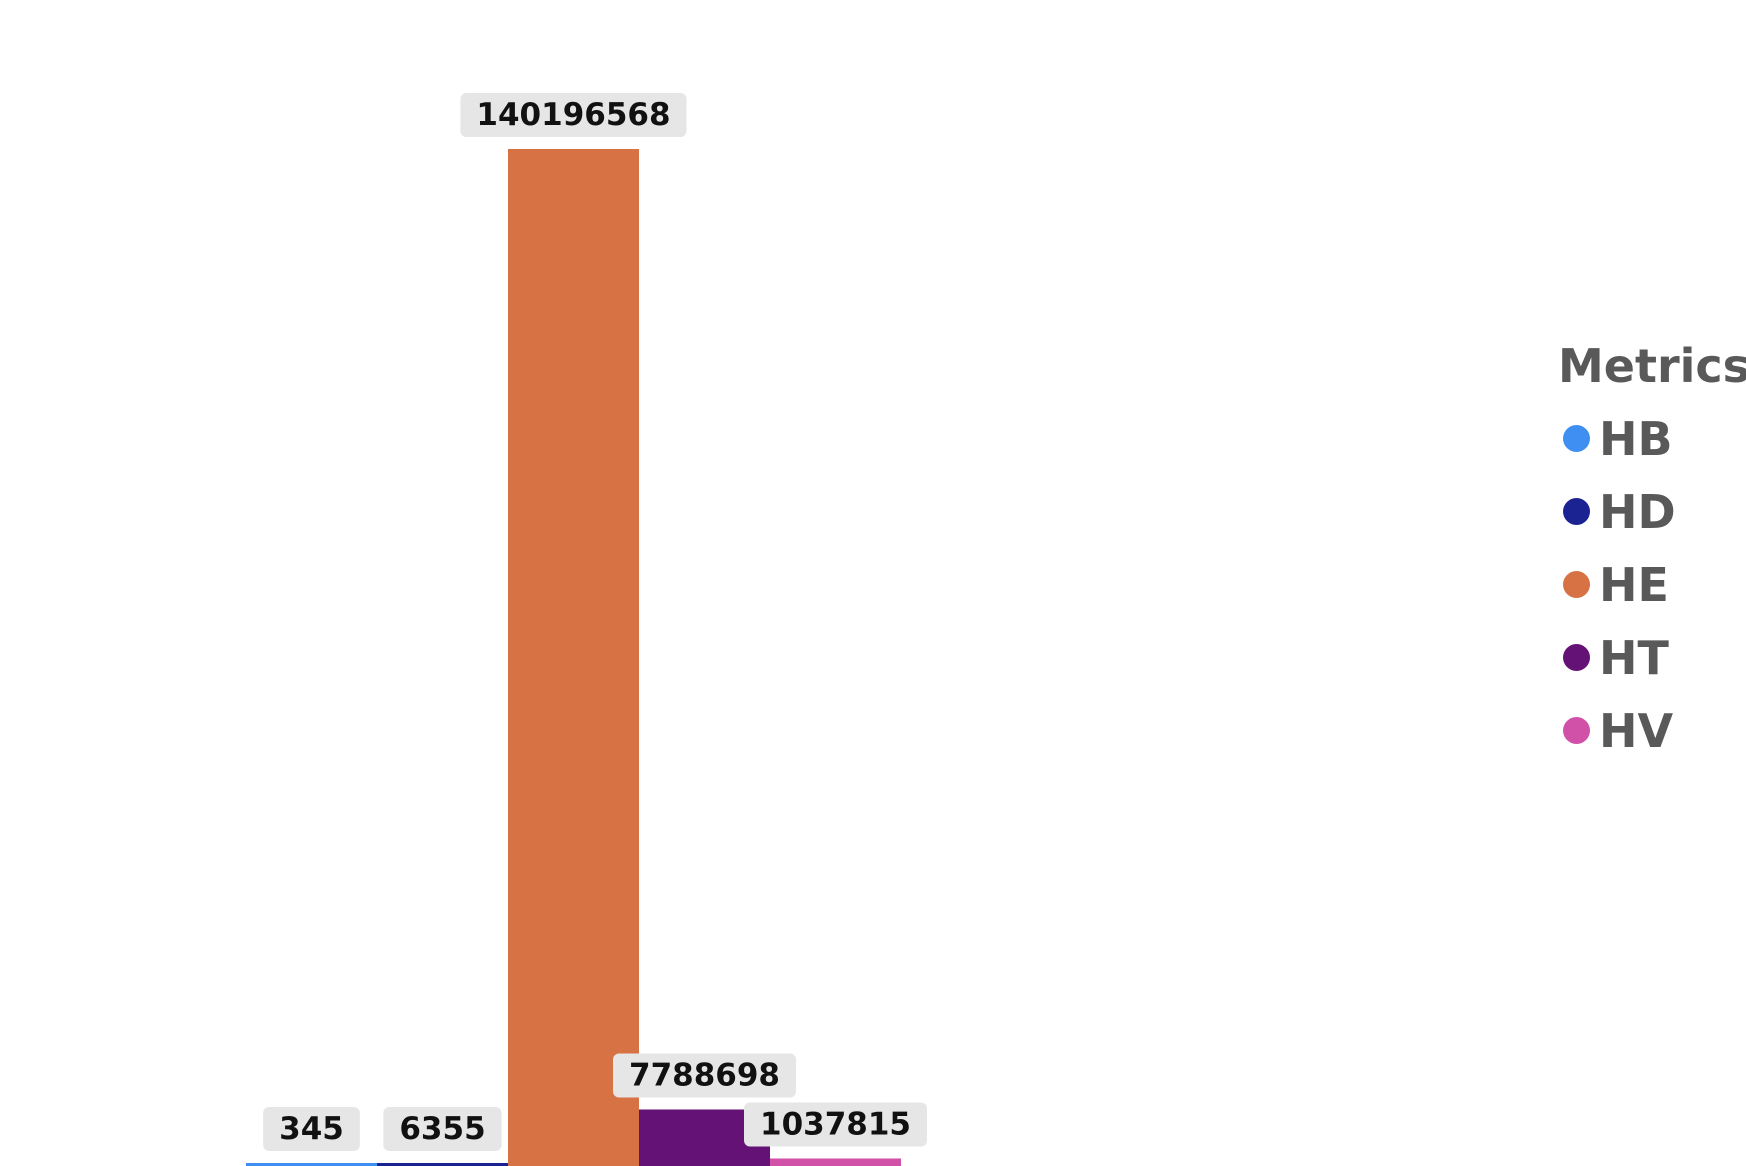  I want to click on legend-item-ht: HT, so click(1651, 657).